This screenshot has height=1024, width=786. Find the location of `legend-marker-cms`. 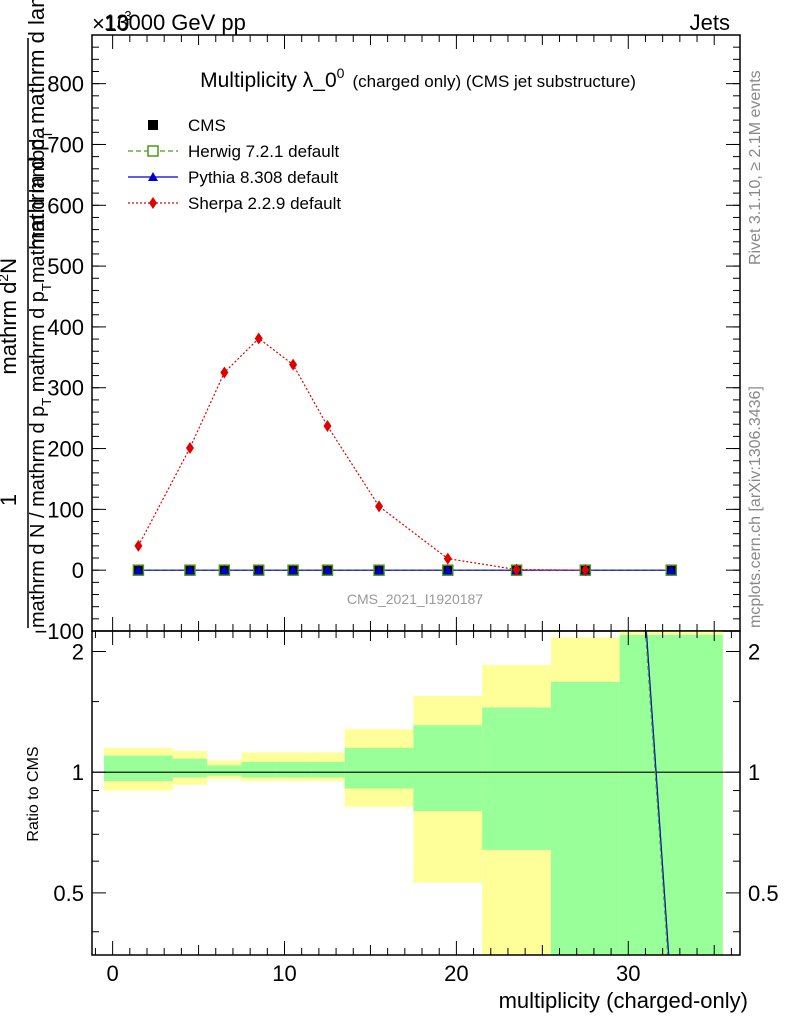

legend-marker-cms is located at coordinates (153, 125).